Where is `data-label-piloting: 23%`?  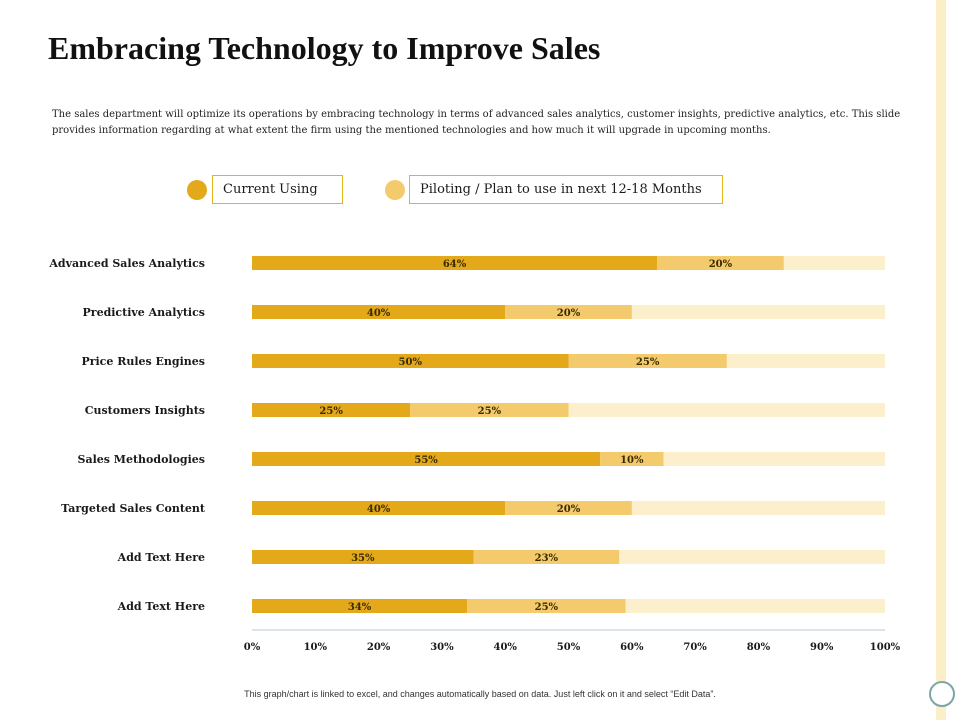 data-label-piloting: 23% is located at coordinates (547, 558).